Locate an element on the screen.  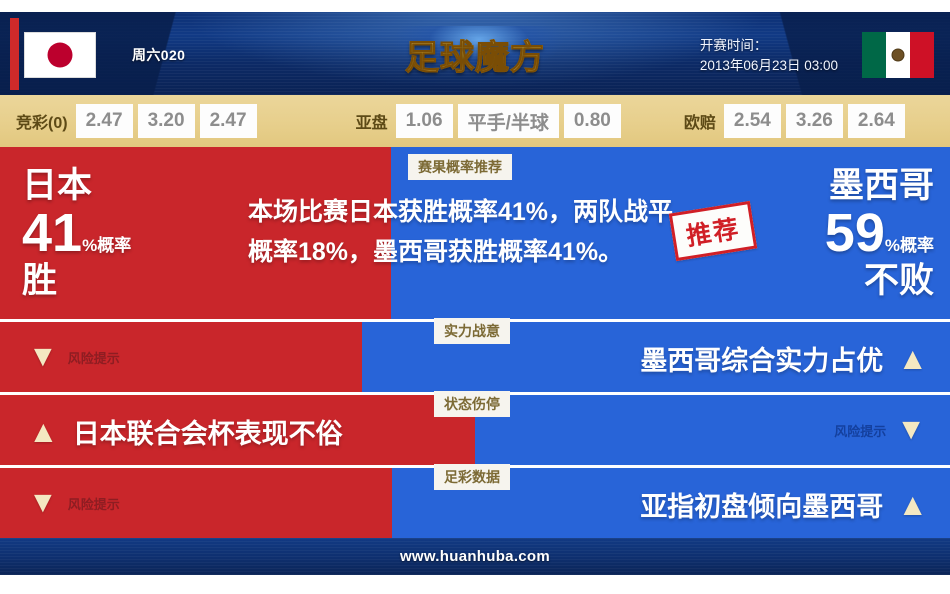
insight-row: 实力战意 ▼ 风险提示 墨西哥综合实力占优 ▲ is located at coordinates (475, 355).